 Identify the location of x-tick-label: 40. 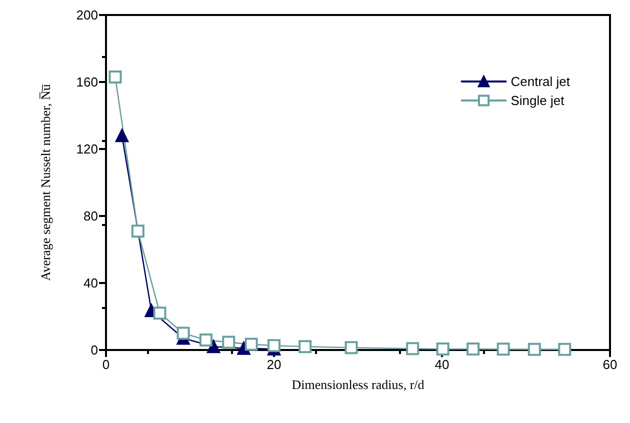
(442, 364).